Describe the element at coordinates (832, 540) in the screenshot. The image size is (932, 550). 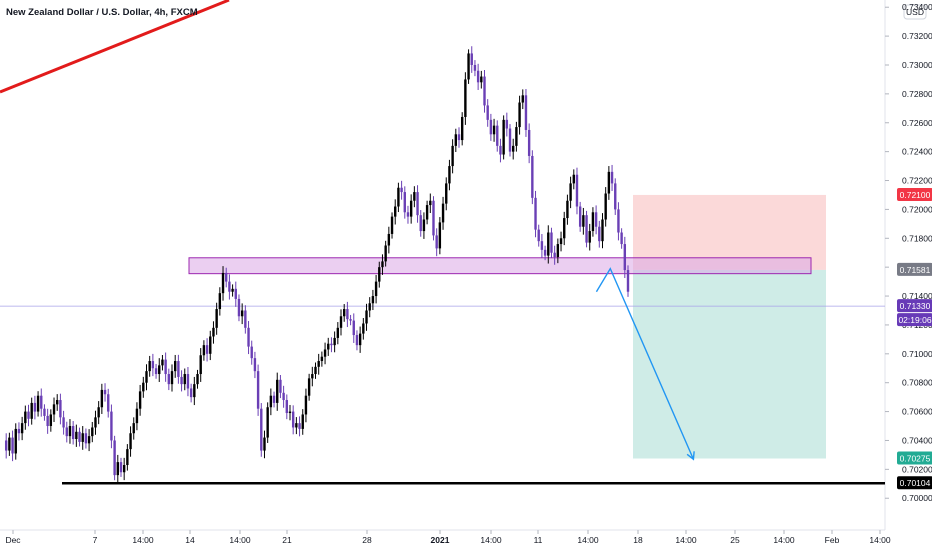
I see `x-tick-label: Feb` at that location.